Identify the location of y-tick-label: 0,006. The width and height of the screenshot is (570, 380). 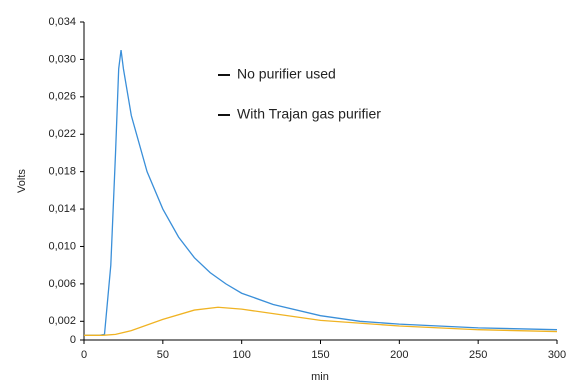
(62, 284).